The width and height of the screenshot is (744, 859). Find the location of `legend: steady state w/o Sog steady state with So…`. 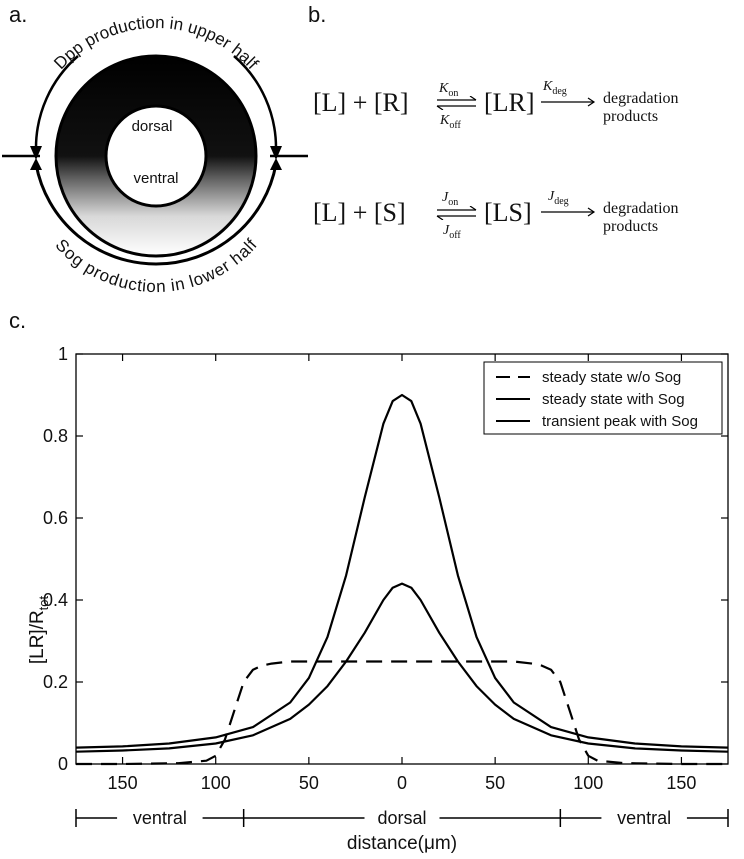

legend: steady state w/o Sog steady state with So… is located at coordinates (603, 398).